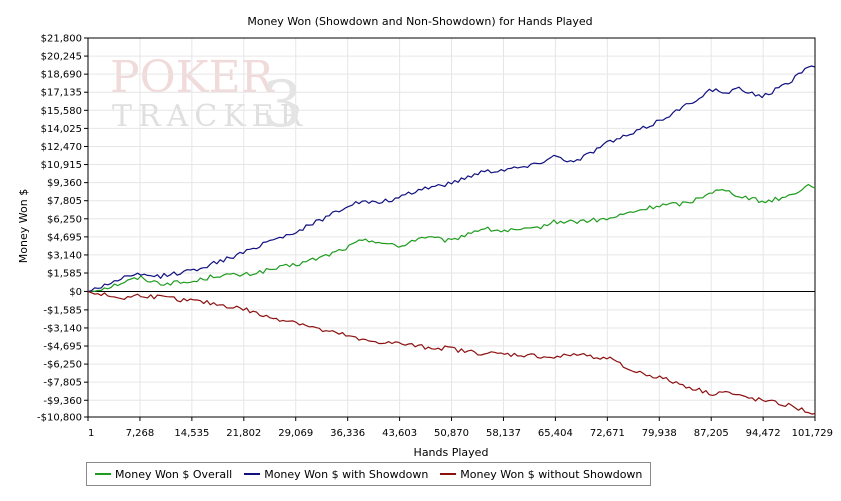  Describe the element at coordinates (607, 433) in the screenshot. I see `x-tick-label: 72,671` at that location.